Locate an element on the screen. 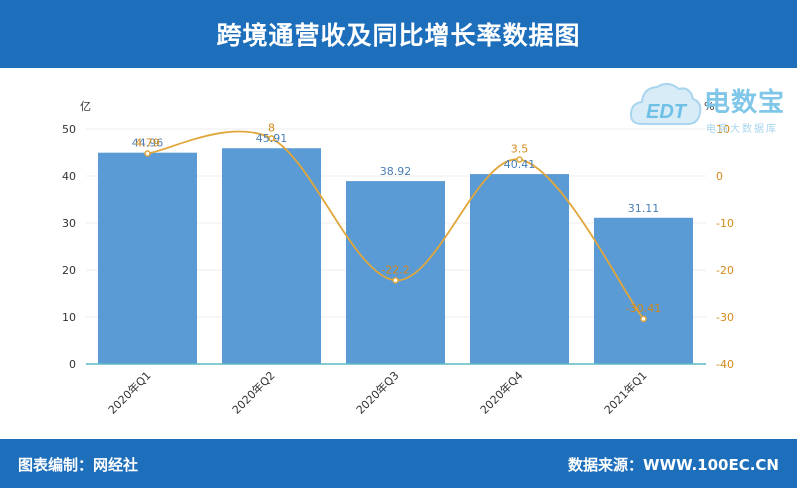  line-value-label: -22.2 is located at coordinates (395, 269).